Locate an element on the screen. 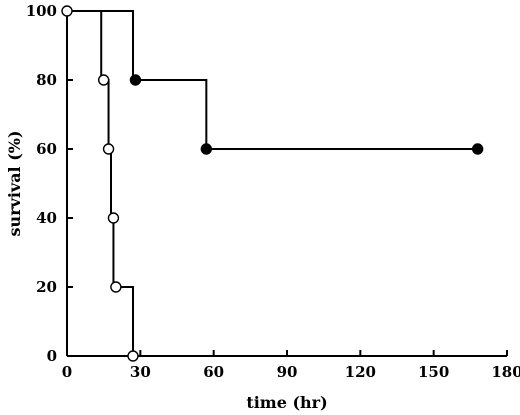 This screenshot has height=415, width=520. x-tick-label-120: 120 is located at coordinates (360, 372).